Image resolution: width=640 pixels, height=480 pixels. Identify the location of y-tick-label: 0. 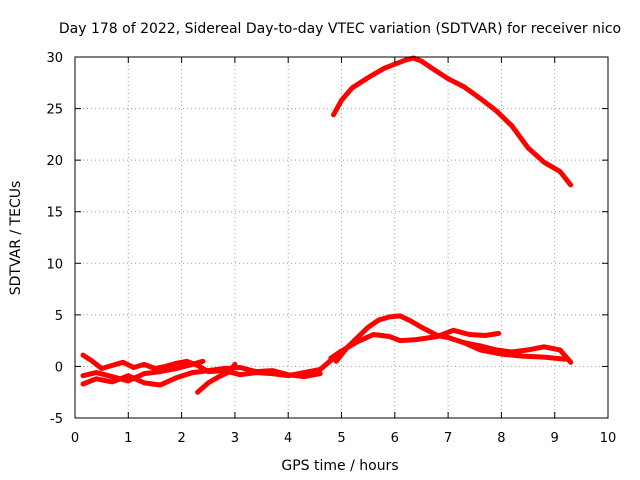
(59, 367).